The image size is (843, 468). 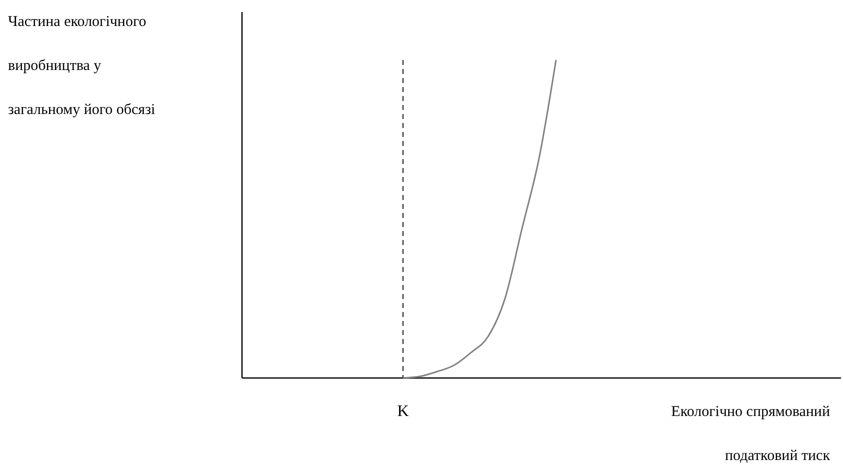 I want to click on text: K, so click(x=403, y=411).